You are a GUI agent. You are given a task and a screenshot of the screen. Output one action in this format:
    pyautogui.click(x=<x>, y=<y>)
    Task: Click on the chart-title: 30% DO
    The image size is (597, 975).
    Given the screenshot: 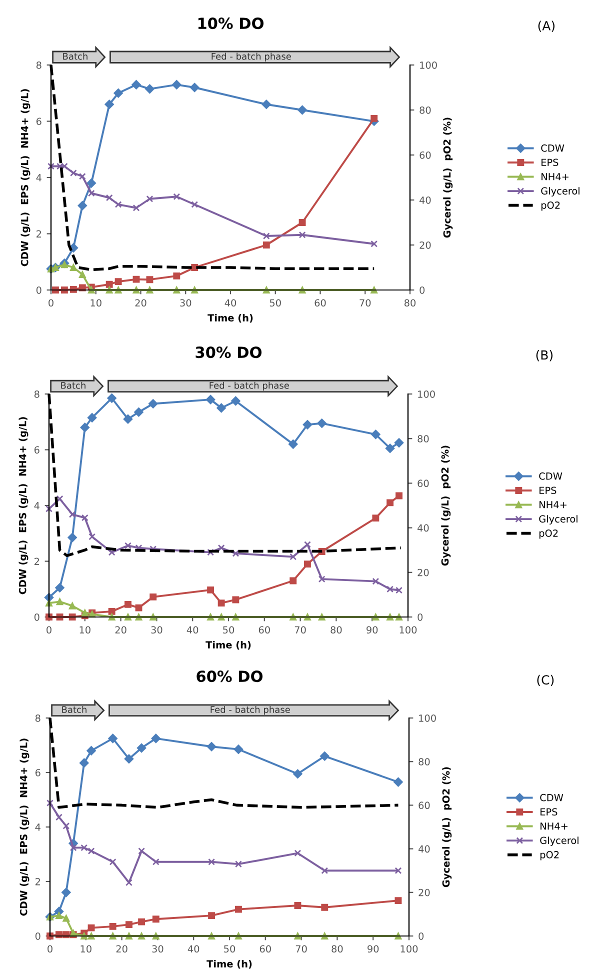 What is the action you would take?
    pyautogui.click(x=229, y=352)
    